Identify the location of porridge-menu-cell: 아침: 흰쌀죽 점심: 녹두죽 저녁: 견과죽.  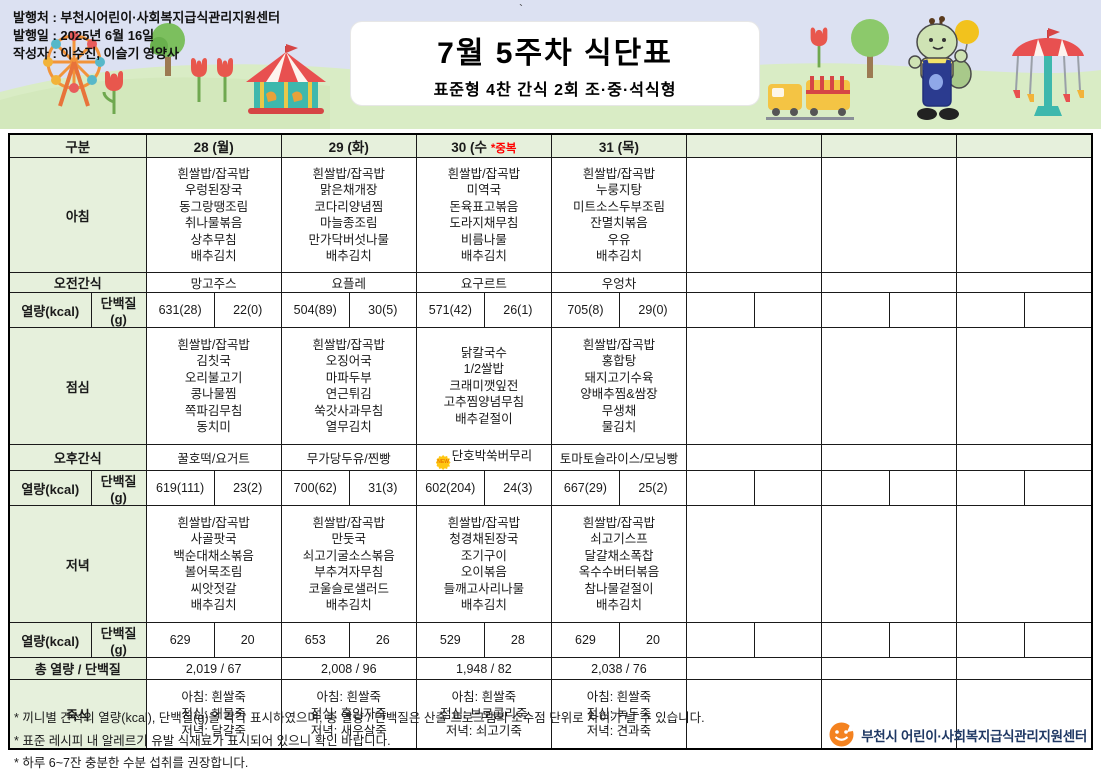
(619, 714).